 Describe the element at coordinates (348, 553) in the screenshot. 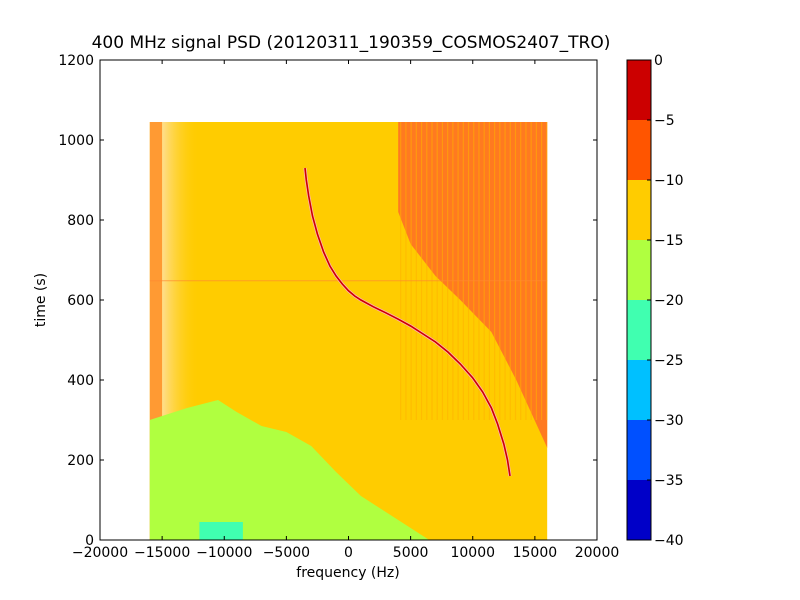

I see `x-tick-label: 0` at that location.